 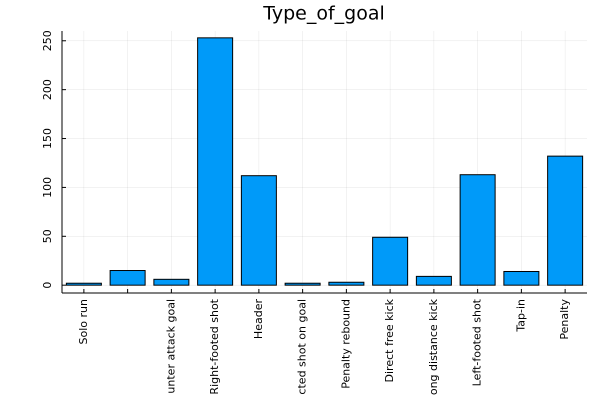 What do you see at coordinates (433, 346) in the screenshot?
I see `x-tick-label: ong distance kick` at bounding box center [433, 346].